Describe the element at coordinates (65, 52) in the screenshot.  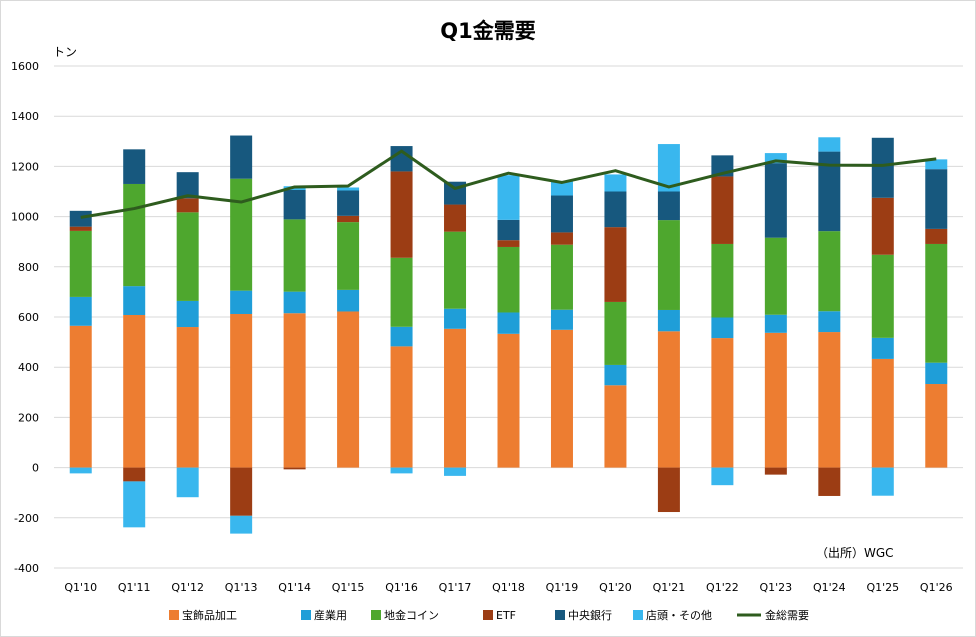
I see `y-axis-unit-label: トン` at that location.